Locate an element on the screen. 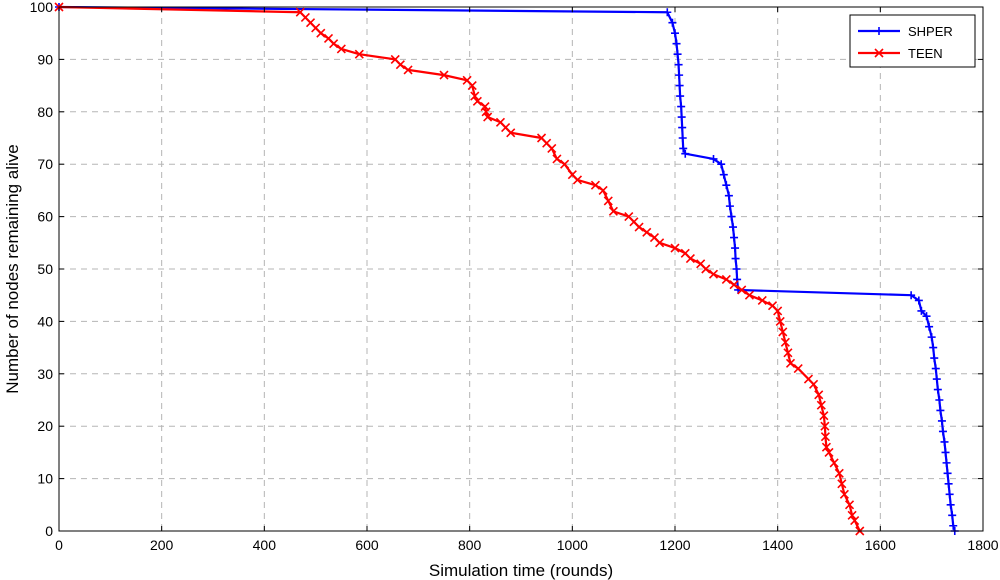  legend-marker-shper is located at coordinates (879, 31).